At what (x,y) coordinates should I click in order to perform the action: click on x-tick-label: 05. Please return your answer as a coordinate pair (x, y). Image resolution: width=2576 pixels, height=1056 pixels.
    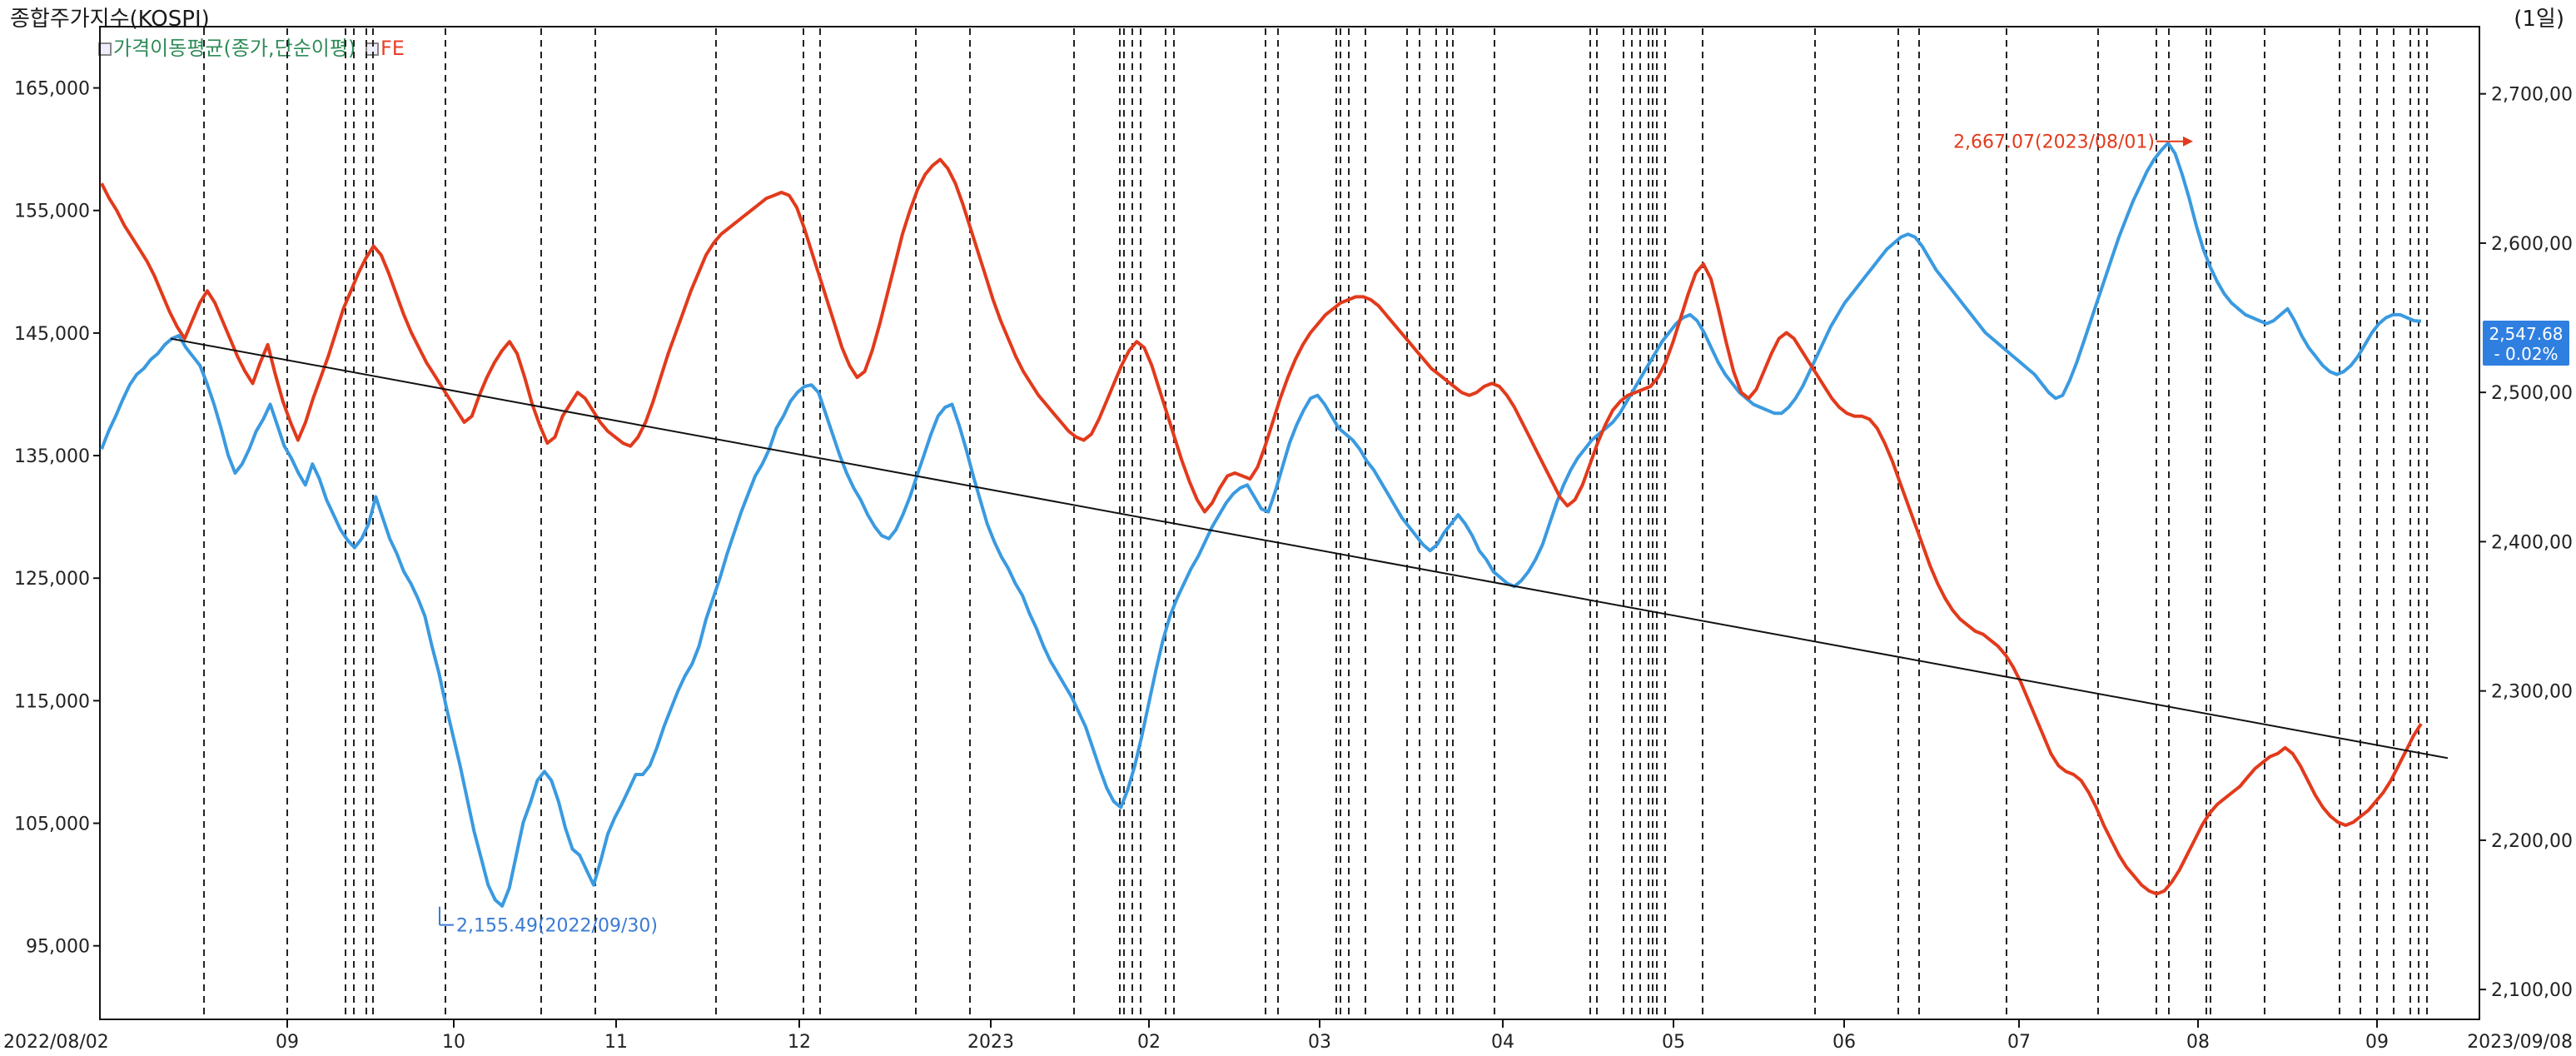
    Looking at the image, I should click on (1673, 1042).